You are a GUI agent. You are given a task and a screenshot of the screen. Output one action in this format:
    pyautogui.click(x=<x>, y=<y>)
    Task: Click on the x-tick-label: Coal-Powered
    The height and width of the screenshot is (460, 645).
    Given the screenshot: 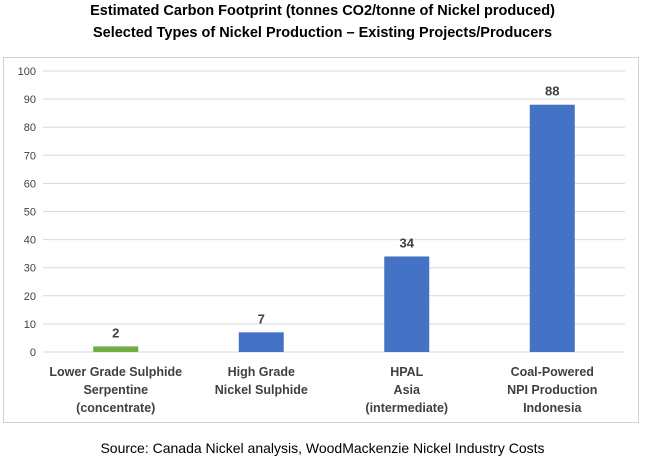 What is the action you would take?
    pyautogui.click(x=552, y=372)
    